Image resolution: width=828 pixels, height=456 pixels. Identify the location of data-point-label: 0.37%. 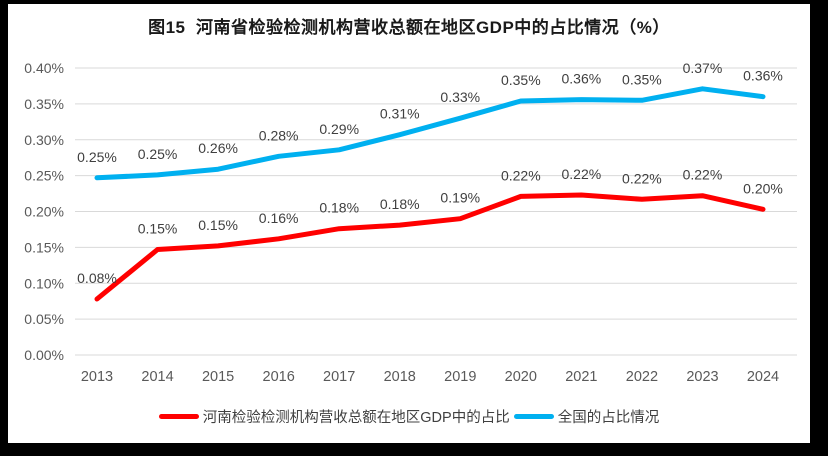
(703, 68).